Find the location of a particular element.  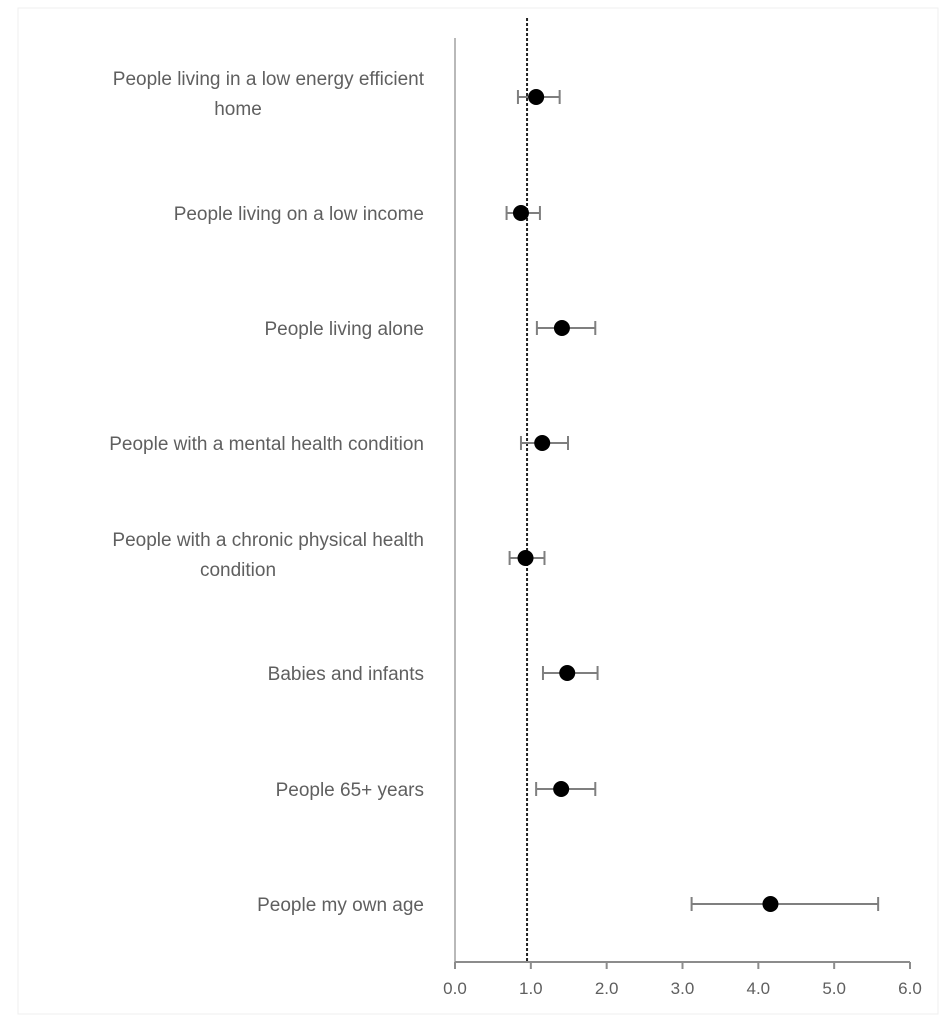

category-label: Babies and infants is located at coordinates (346, 674).